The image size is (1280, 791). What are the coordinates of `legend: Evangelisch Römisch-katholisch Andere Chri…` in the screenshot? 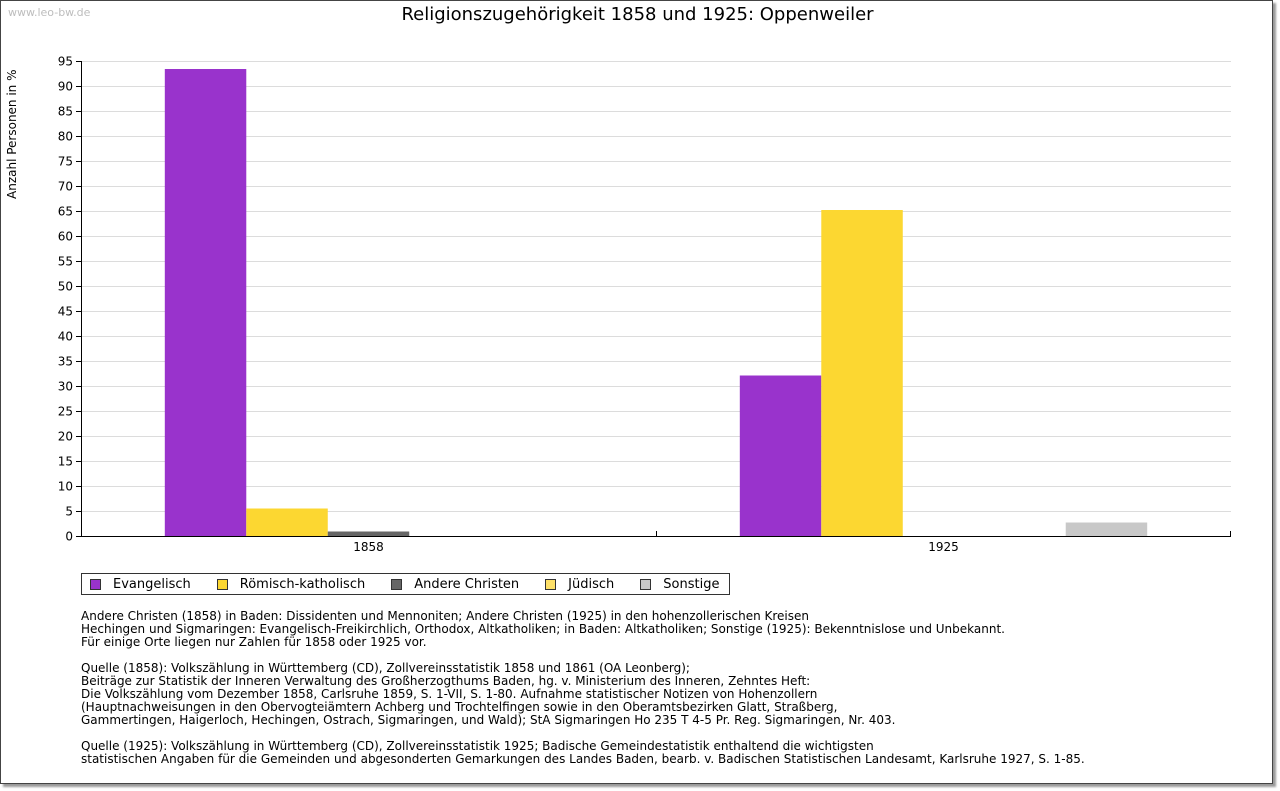 It's located at (406, 584).